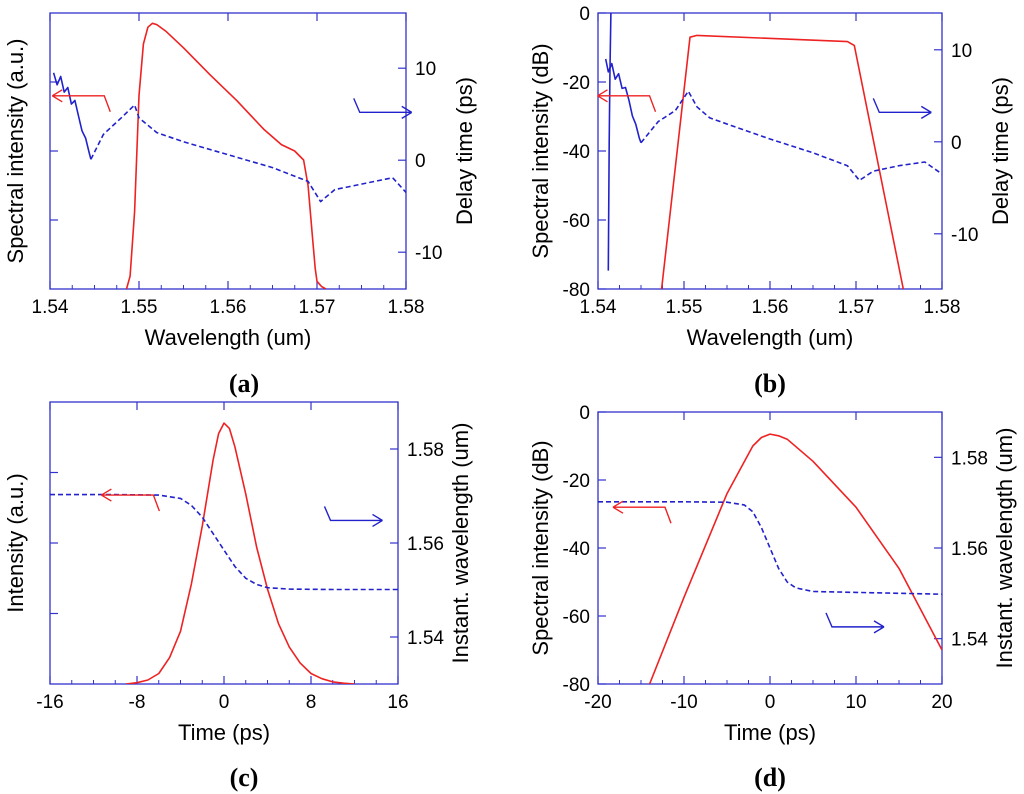 The height and width of the screenshot is (794, 1024). What do you see at coordinates (855, 702) in the screenshot?
I see `x-tick-label: 10` at bounding box center [855, 702].